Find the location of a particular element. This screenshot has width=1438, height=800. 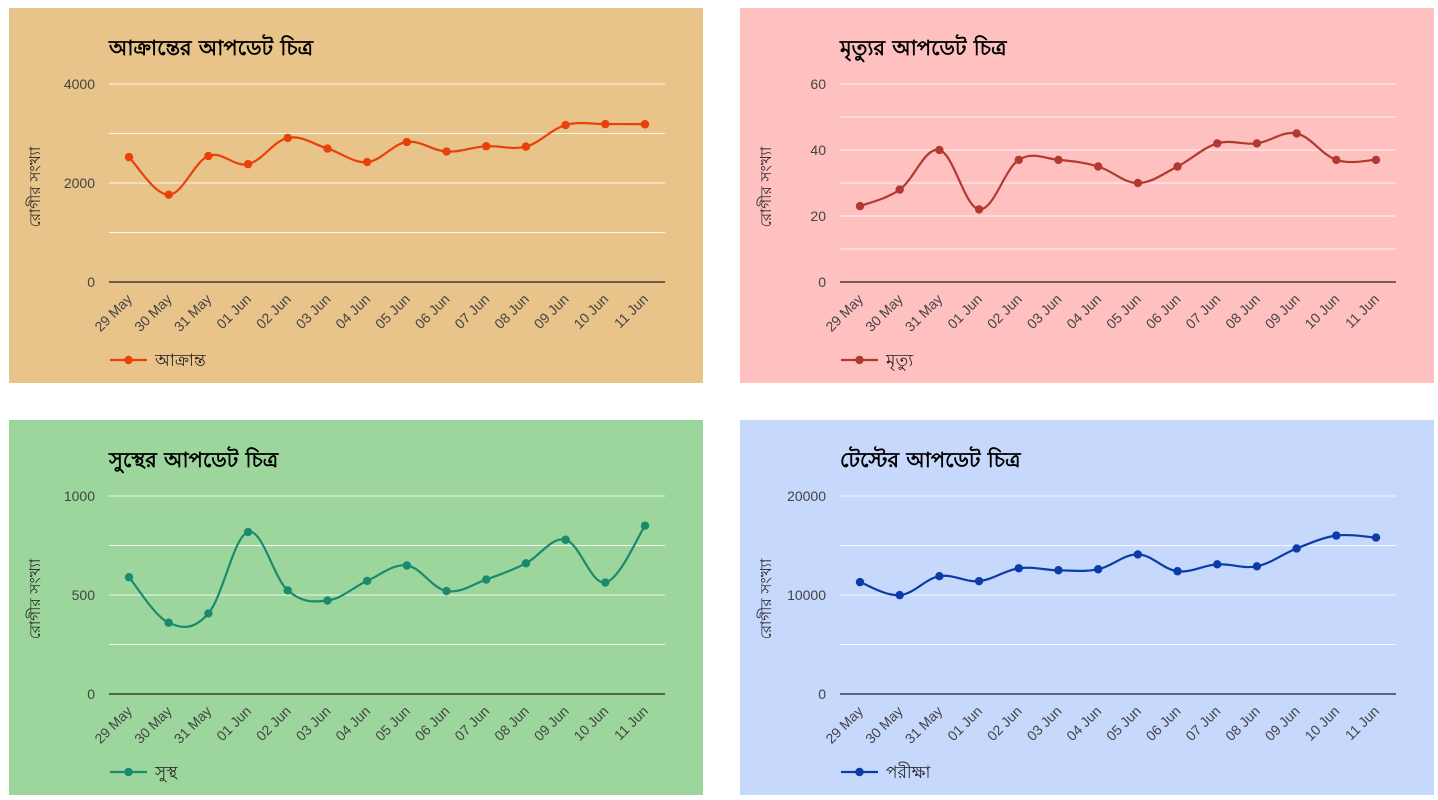

legend-label: আক্রান্ত is located at coordinates (180, 361).